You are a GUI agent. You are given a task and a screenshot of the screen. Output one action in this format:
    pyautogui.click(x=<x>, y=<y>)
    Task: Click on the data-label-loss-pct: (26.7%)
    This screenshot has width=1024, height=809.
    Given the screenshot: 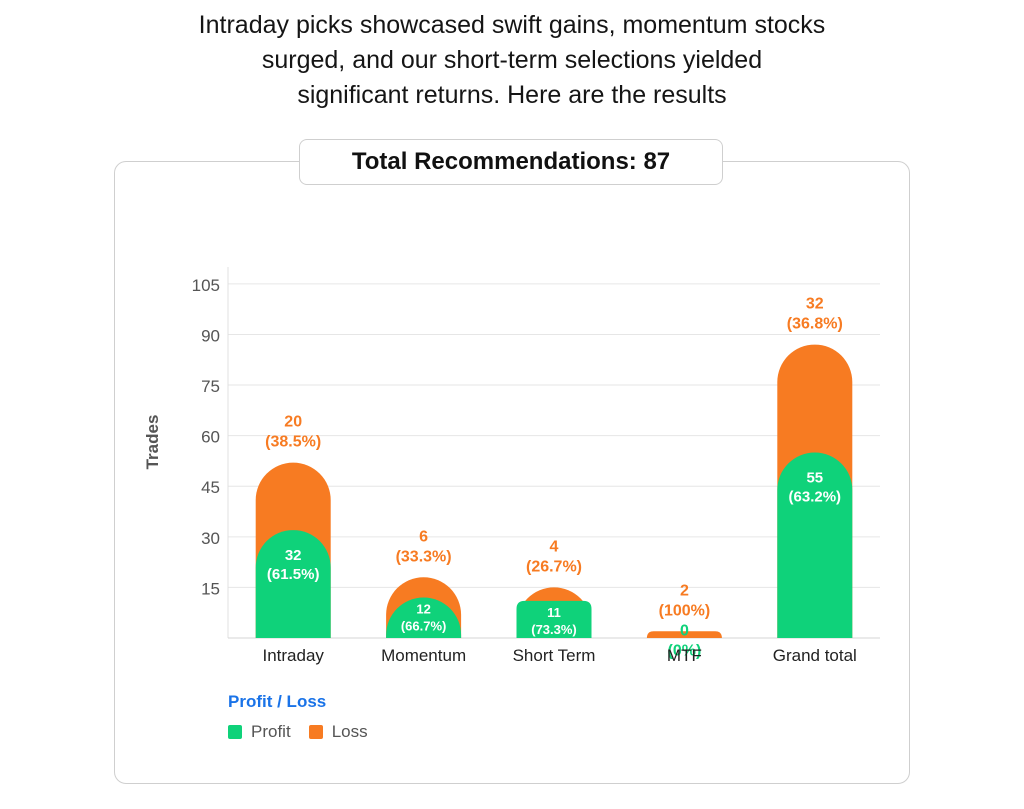 What is the action you would take?
    pyautogui.click(x=554, y=566)
    